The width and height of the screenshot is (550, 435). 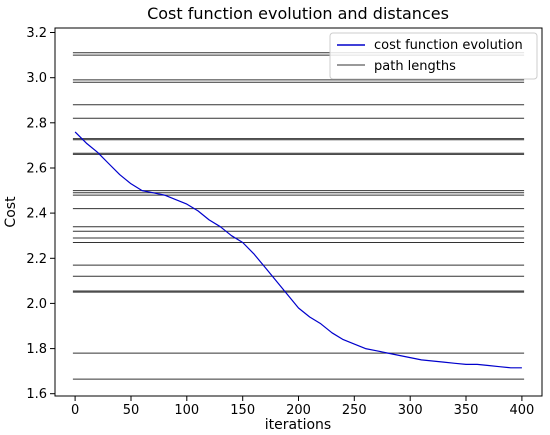 What do you see at coordinates (36, 259) in the screenshot?
I see `y-tick-label: 2.2` at bounding box center [36, 259].